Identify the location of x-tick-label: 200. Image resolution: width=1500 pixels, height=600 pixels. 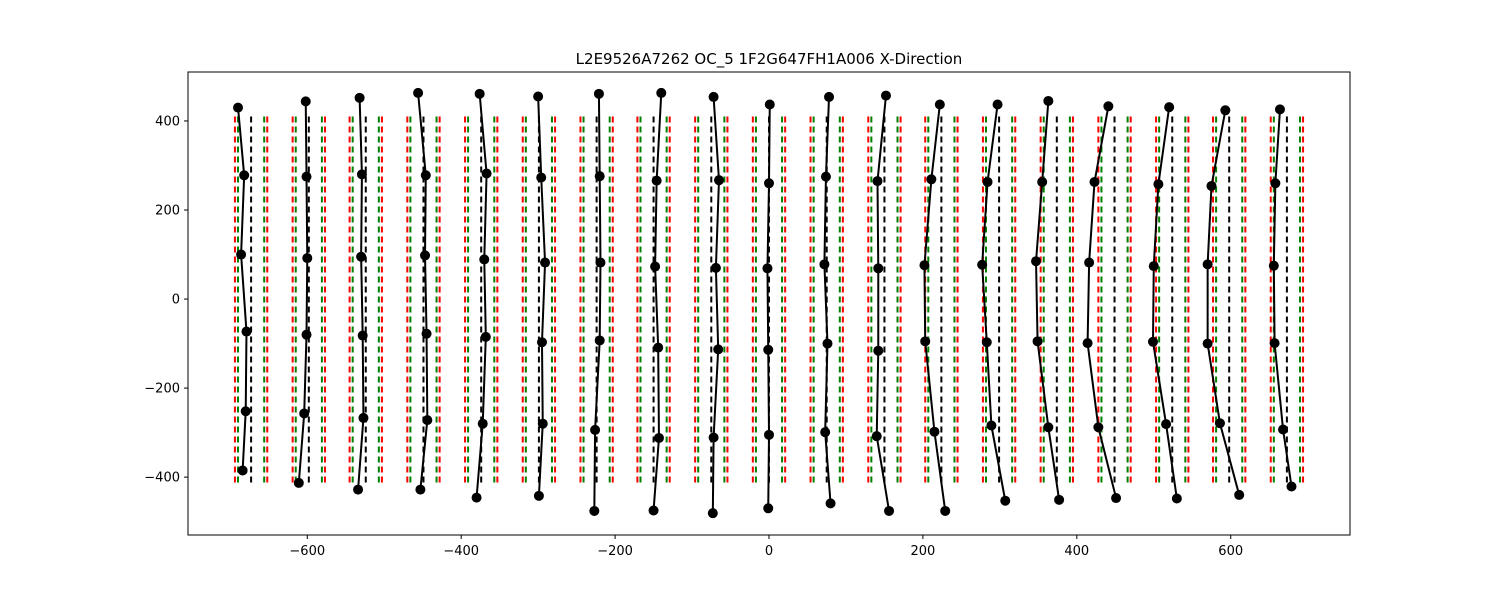
(922, 551).